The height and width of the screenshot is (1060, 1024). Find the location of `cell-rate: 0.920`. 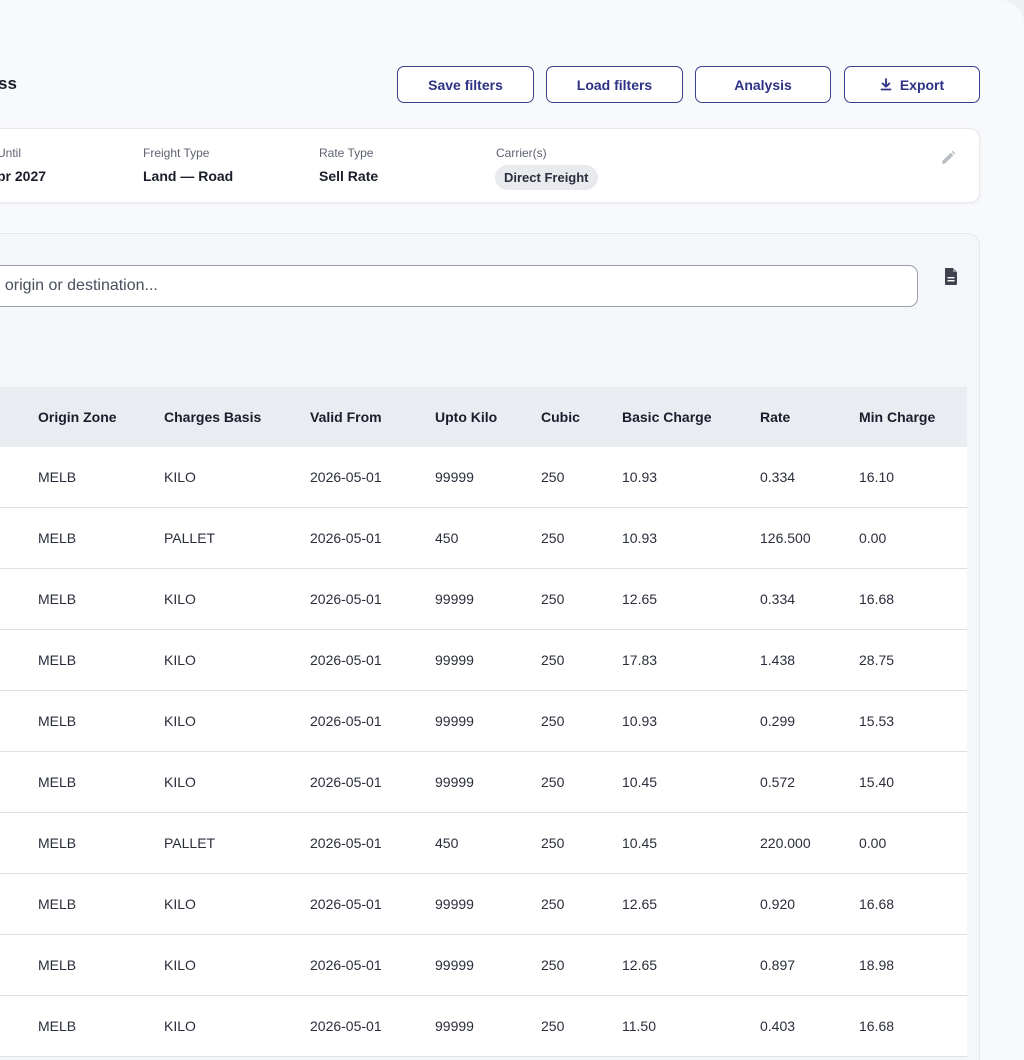

cell-rate: 0.920 is located at coordinates (778, 904).